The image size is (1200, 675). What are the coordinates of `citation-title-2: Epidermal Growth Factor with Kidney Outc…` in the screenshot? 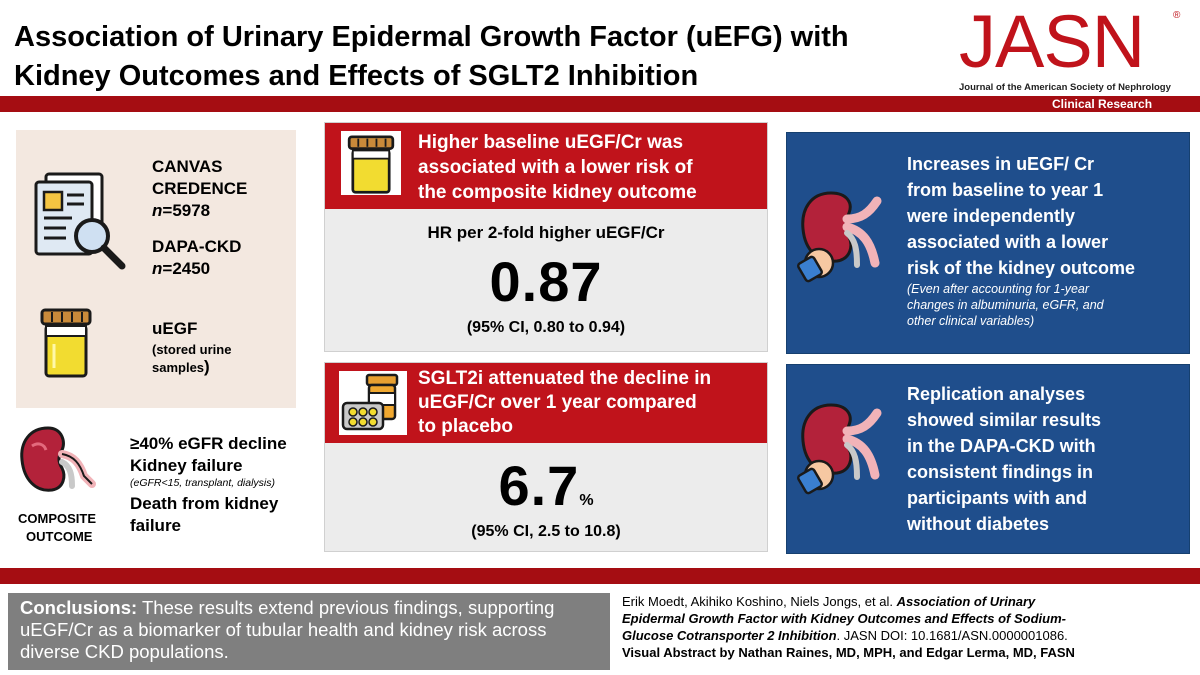 It's located at (844, 618).